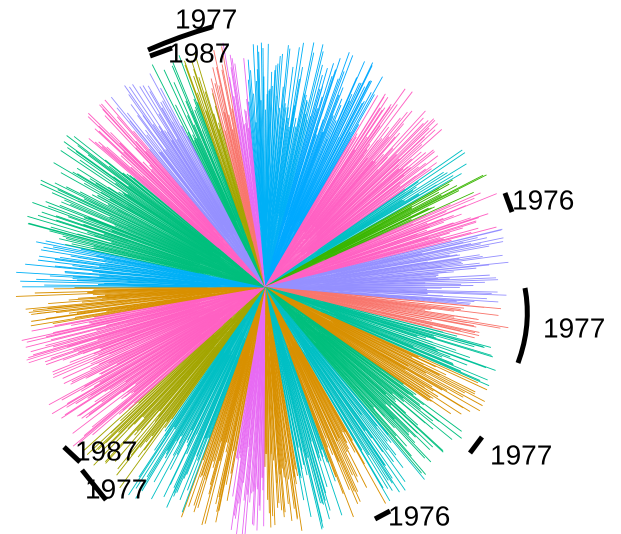  What do you see at coordinates (206, 18) in the screenshot?
I see `clade-label: 1977` at bounding box center [206, 18].